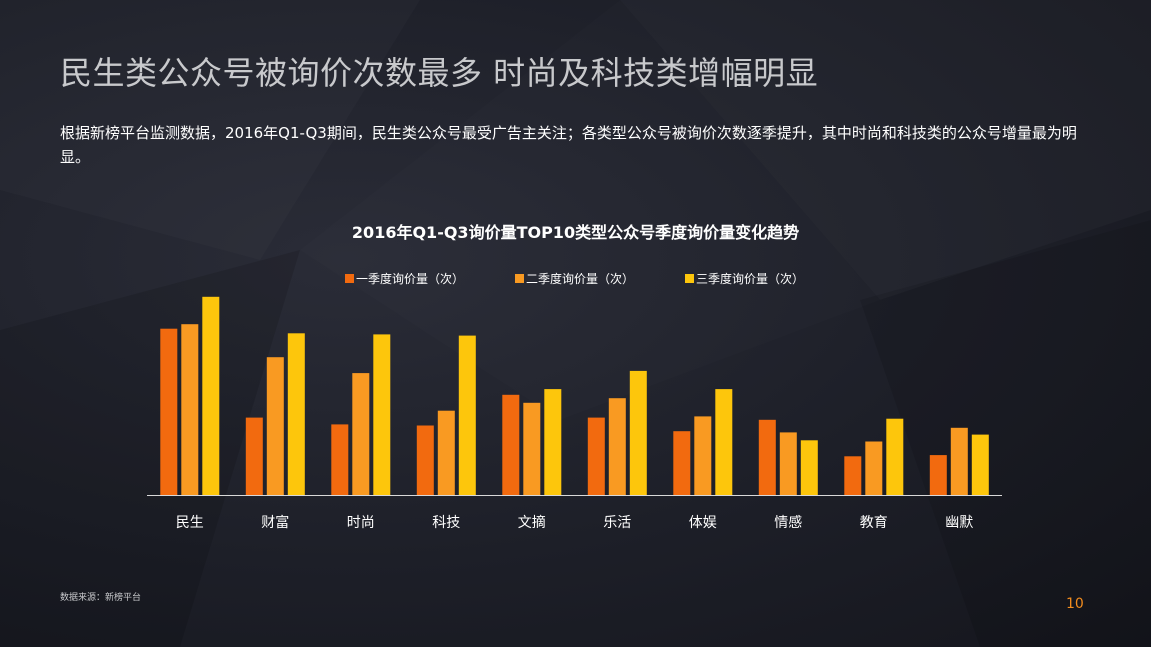 The height and width of the screenshot is (647, 1151). What do you see at coordinates (617, 446) in the screenshot?
I see `bar-乐活-q2` at bounding box center [617, 446].